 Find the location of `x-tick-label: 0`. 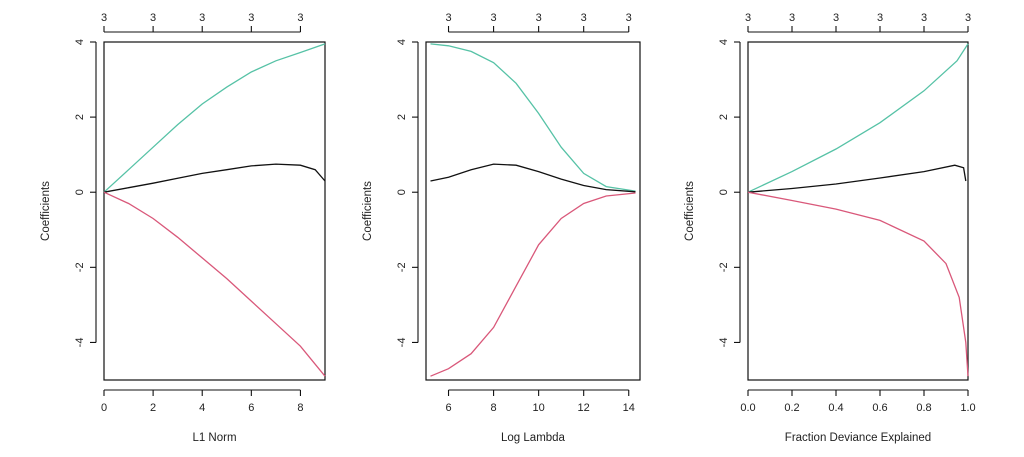

x-tick-label: 0 is located at coordinates (104, 408).